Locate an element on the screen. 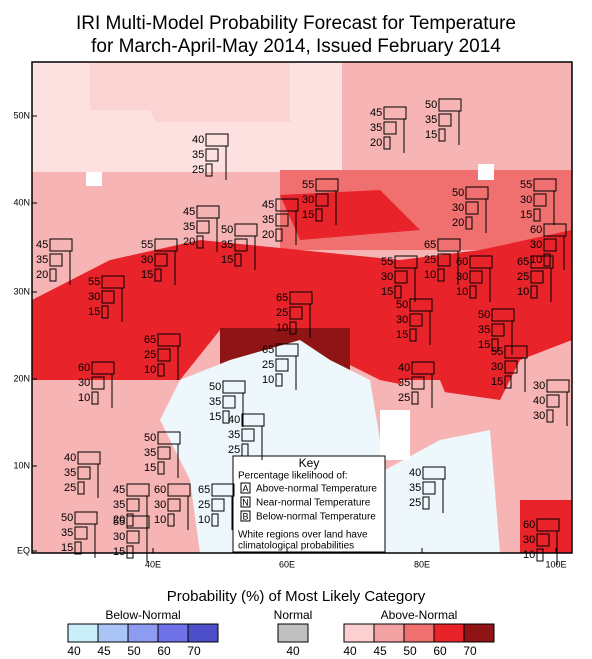  forecast-glyph: 50 30 15 is located at coordinates (414, 321).